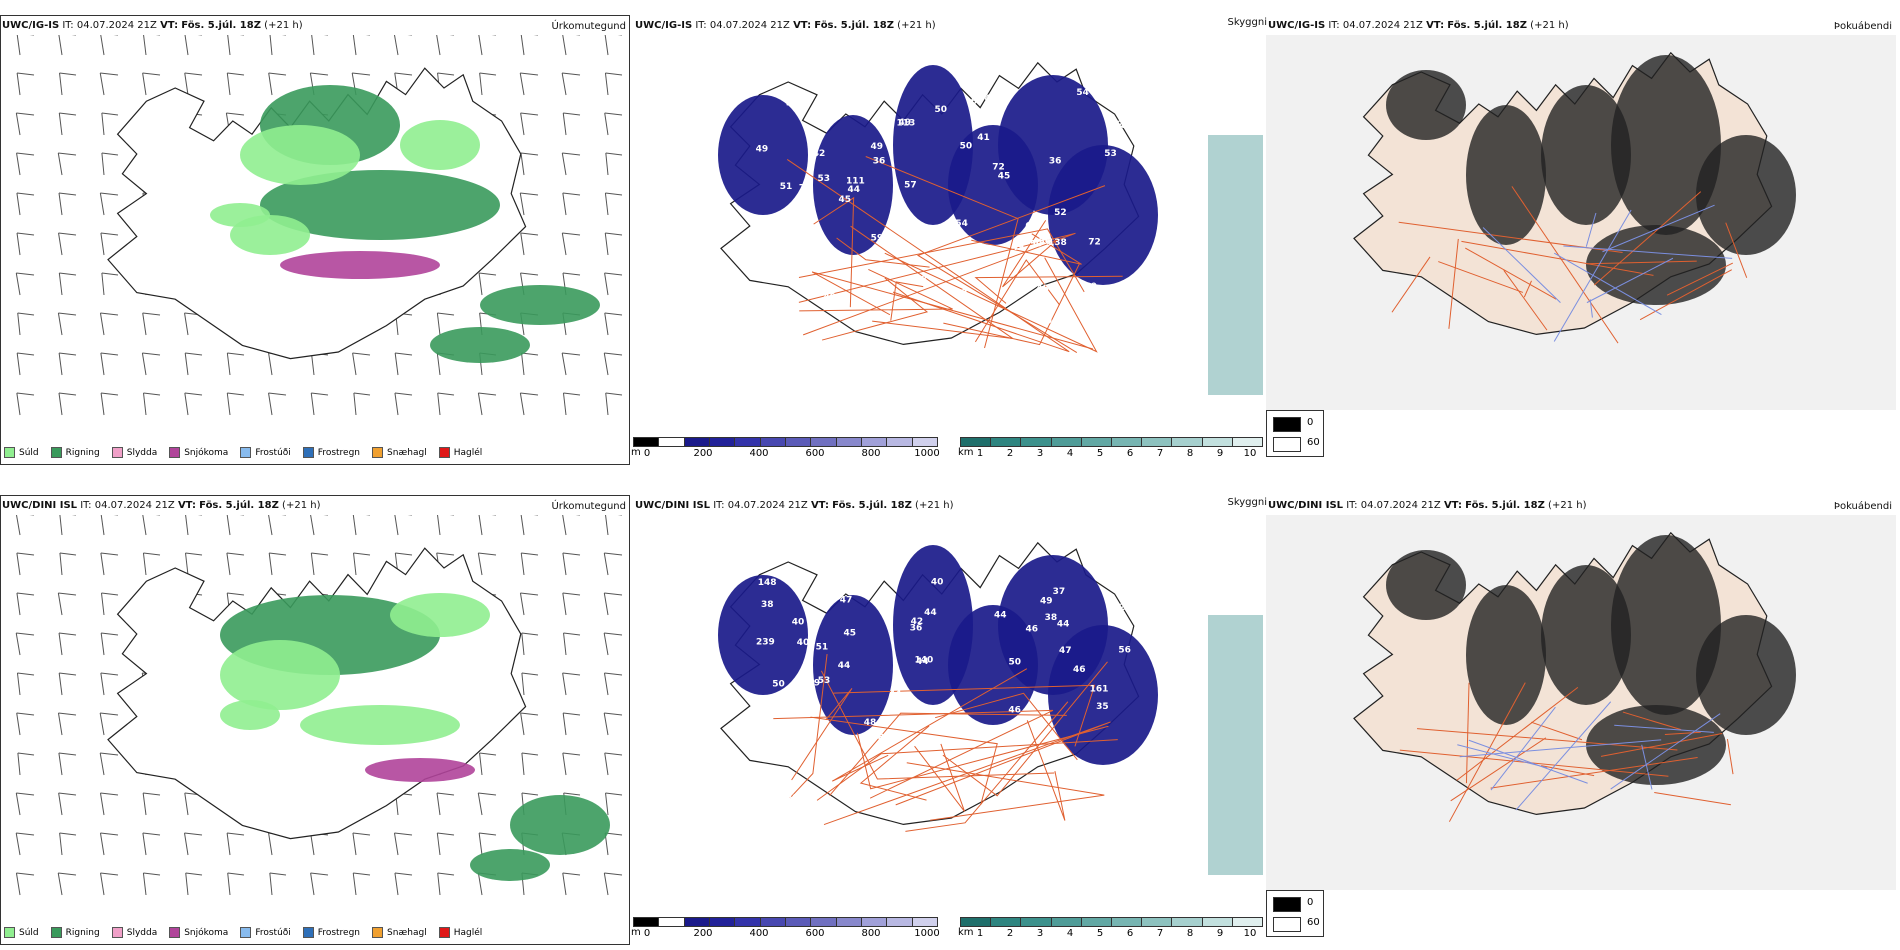 The image size is (1900, 950). What do you see at coordinates (1070, 453) in the screenshot?
I see `colorbar-tick: 4` at bounding box center [1070, 453].